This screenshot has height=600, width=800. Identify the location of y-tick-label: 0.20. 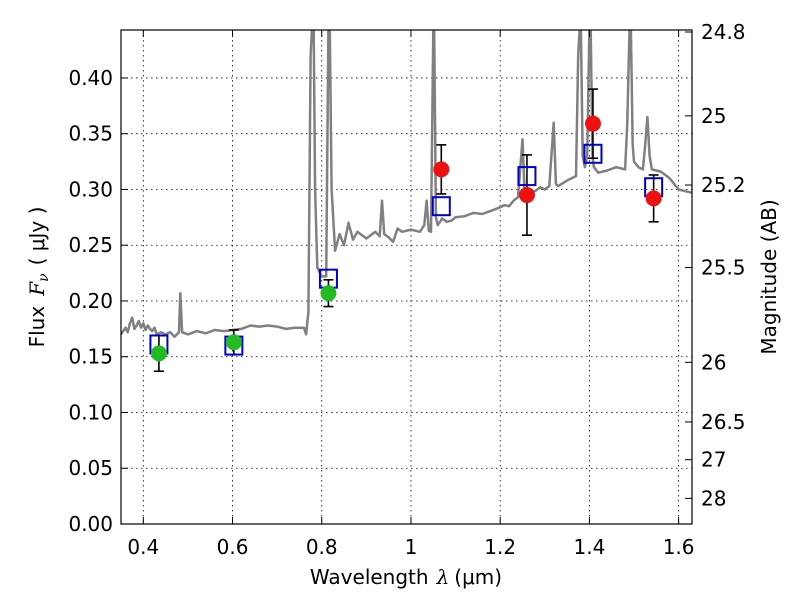
(90, 301).